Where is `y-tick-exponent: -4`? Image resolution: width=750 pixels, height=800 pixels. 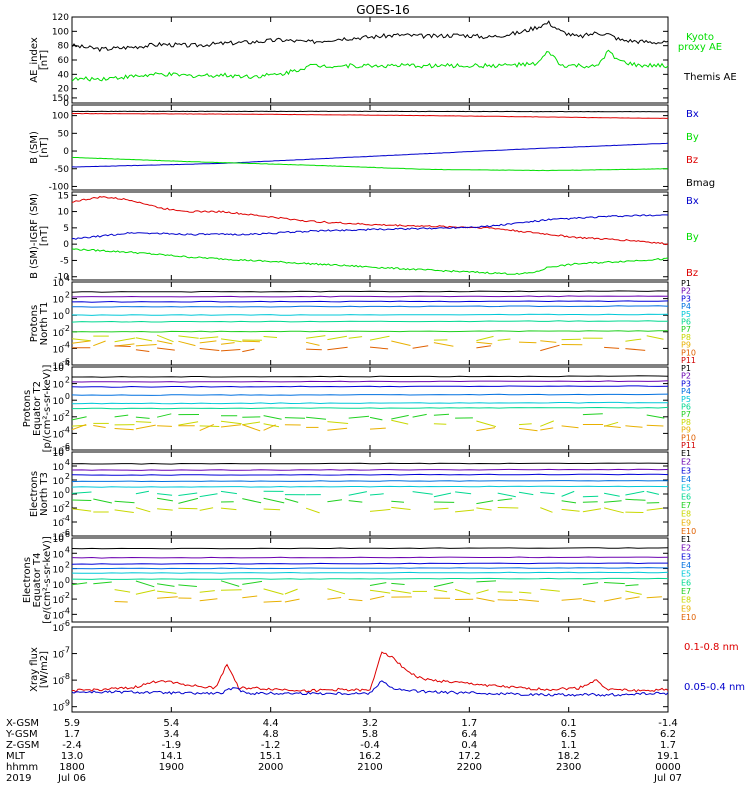 y-tick-exponent: -4 is located at coordinates (66, 344).